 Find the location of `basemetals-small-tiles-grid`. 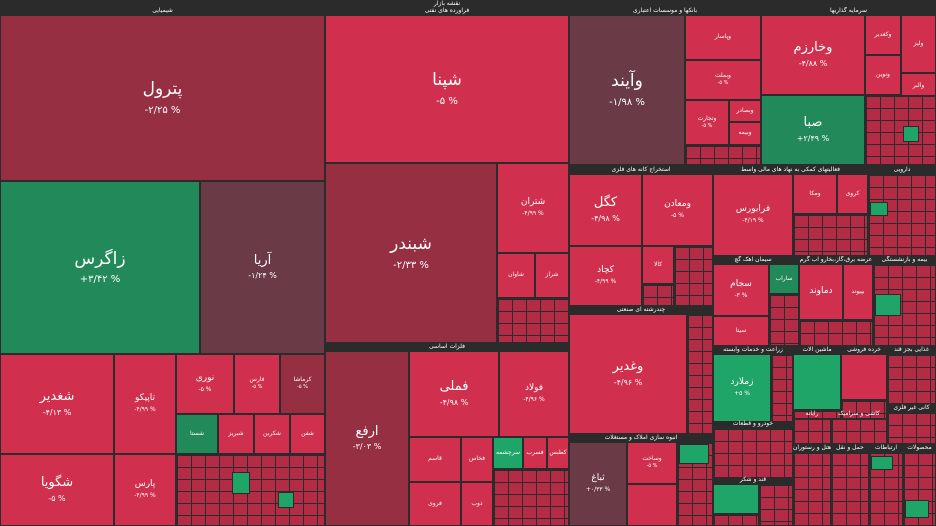

basemetals-small-tiles-grid is located at coordinates (531, 497).